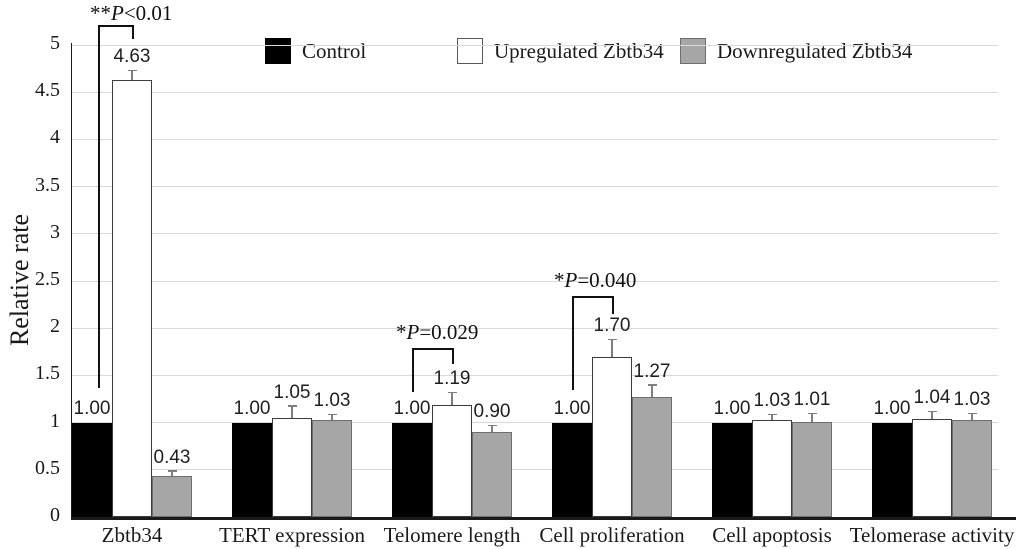 This screenshot has width=1020, height=549. Describe the element at coordinates (815, 50) in the screenshot. I see `legend-label-downregulated: Downregulated Zbtb34` at that location.